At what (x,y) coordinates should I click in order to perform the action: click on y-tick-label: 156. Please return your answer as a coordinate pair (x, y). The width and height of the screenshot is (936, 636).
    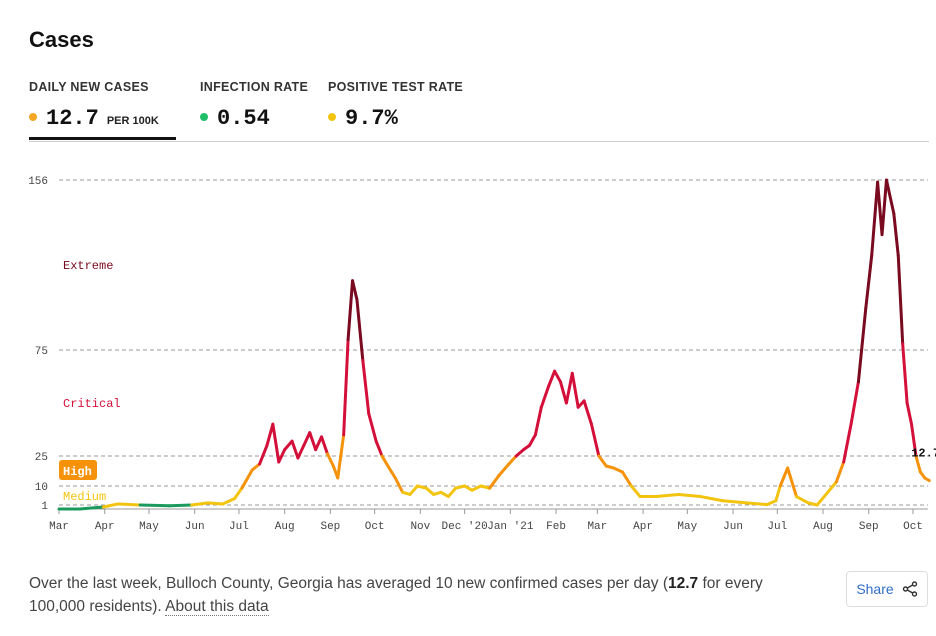
    Looking at the image, I should click on (38, 182).